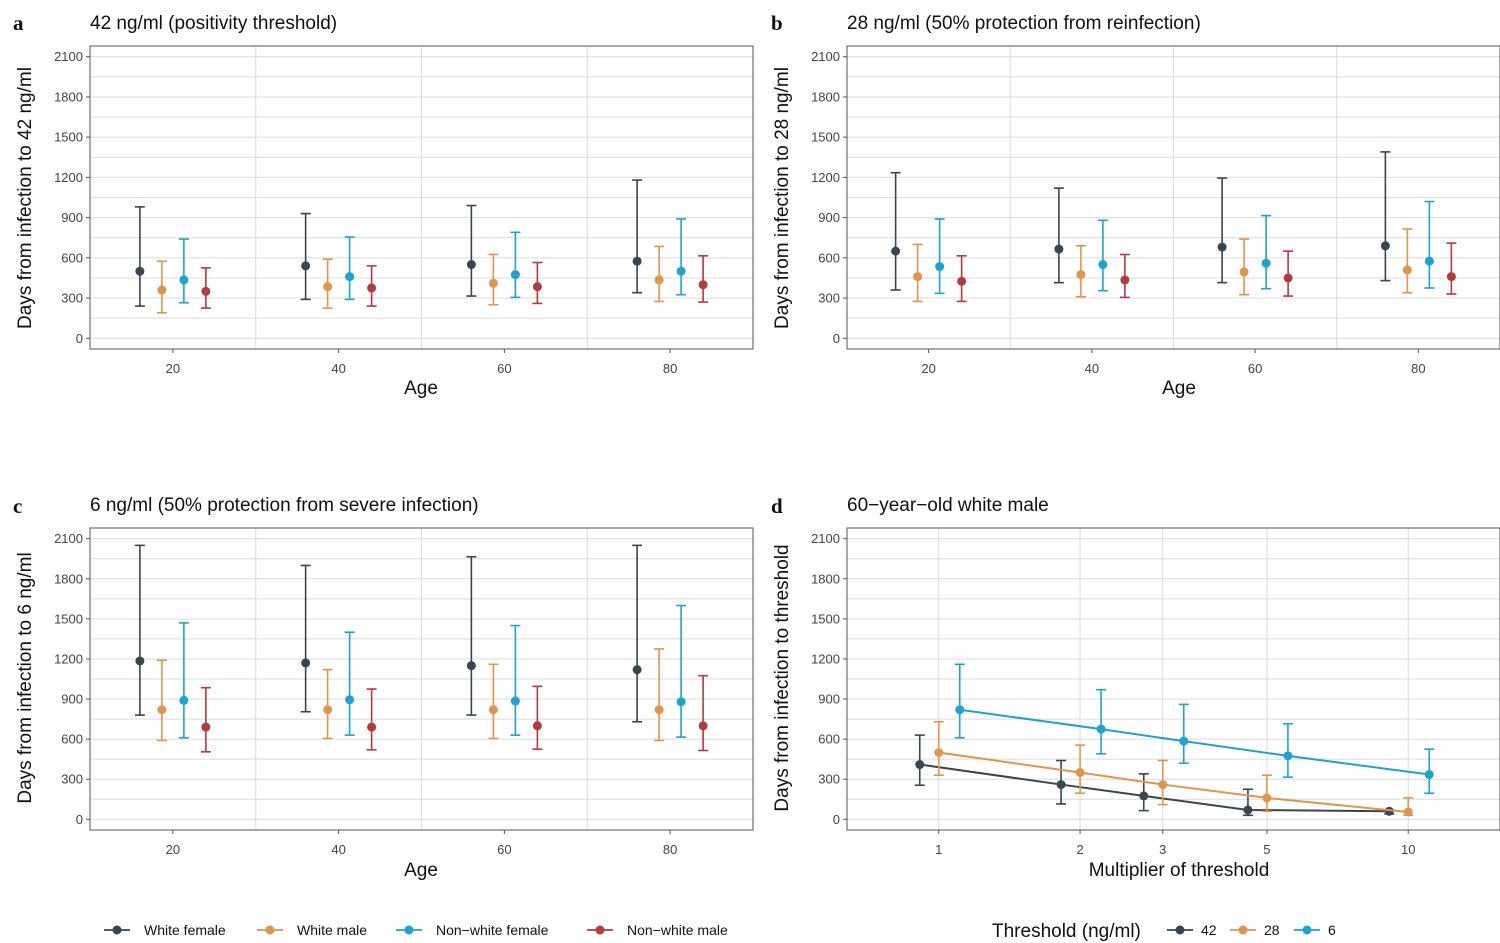 This screenshot has width=1500, height=943. I want to click on x-tick-label: 60, so click(1255, 368).